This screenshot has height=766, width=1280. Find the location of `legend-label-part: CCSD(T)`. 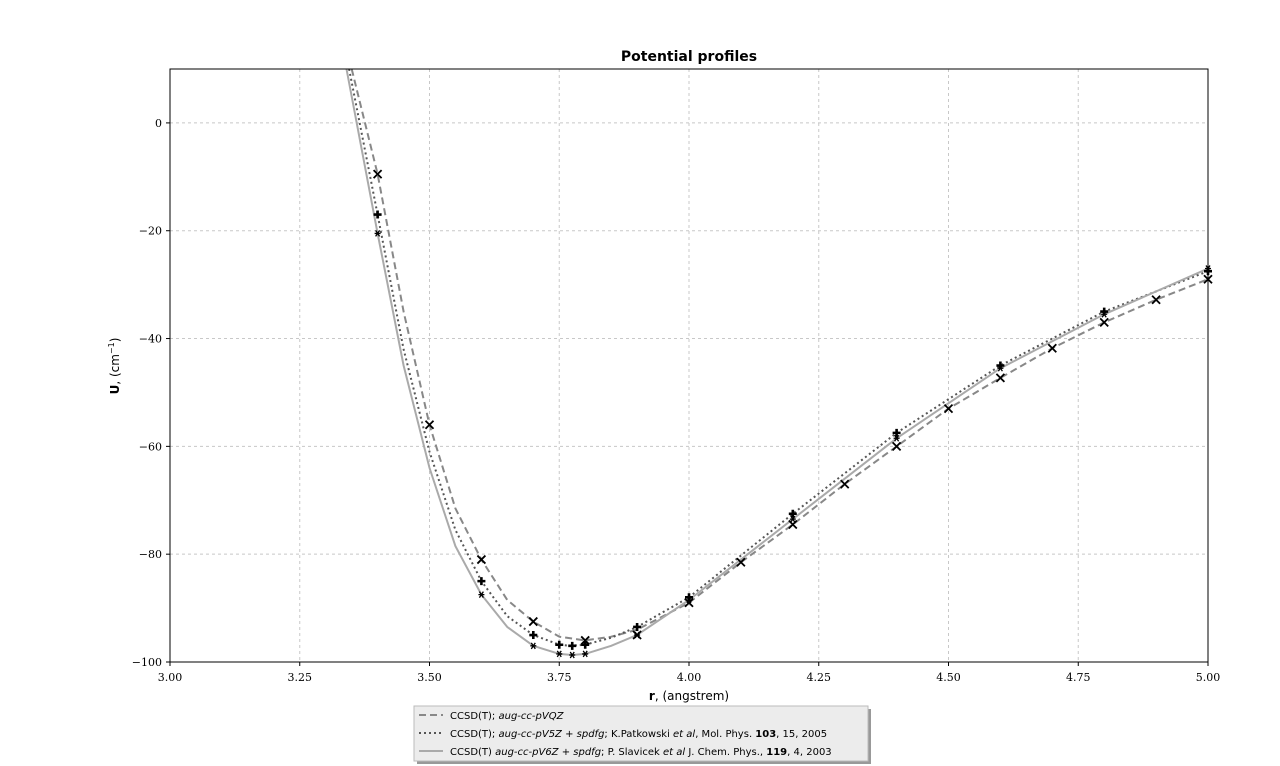

legend-label-part: CCSD(T) is located at coordinates (472, 752).